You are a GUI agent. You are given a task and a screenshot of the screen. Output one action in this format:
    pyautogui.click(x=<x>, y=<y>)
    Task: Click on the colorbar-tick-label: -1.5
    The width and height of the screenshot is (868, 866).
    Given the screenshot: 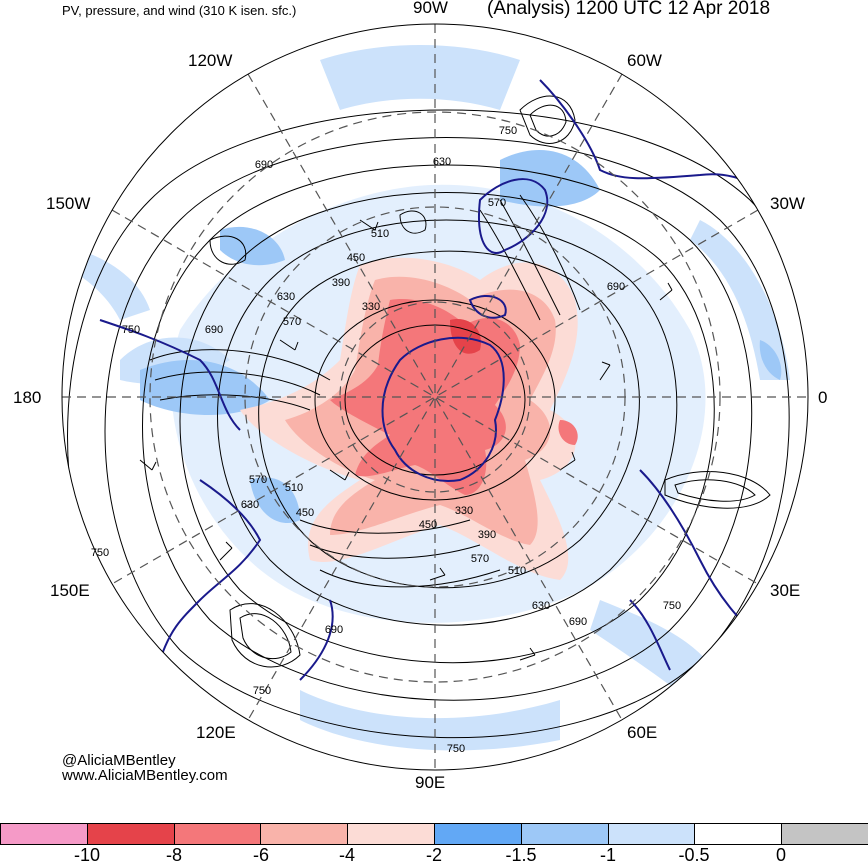 What is the action you would take?
    pyautogui.click(x=521, y=855)
    